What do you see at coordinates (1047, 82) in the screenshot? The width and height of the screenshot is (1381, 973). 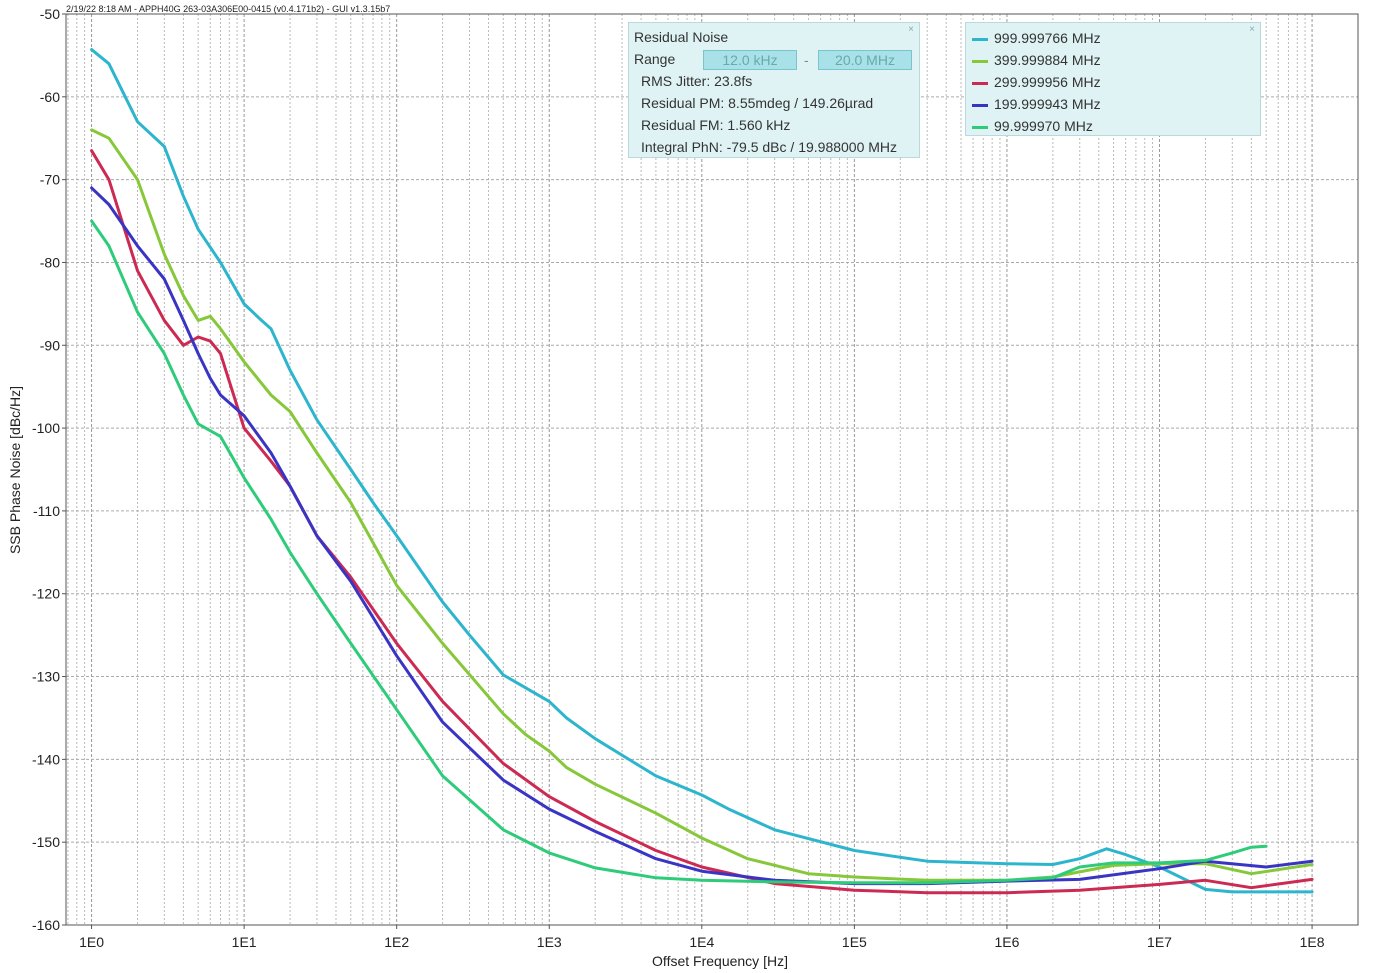 I see `legend-label: 299.999956 MHz` at bounding box center [1047, 82].